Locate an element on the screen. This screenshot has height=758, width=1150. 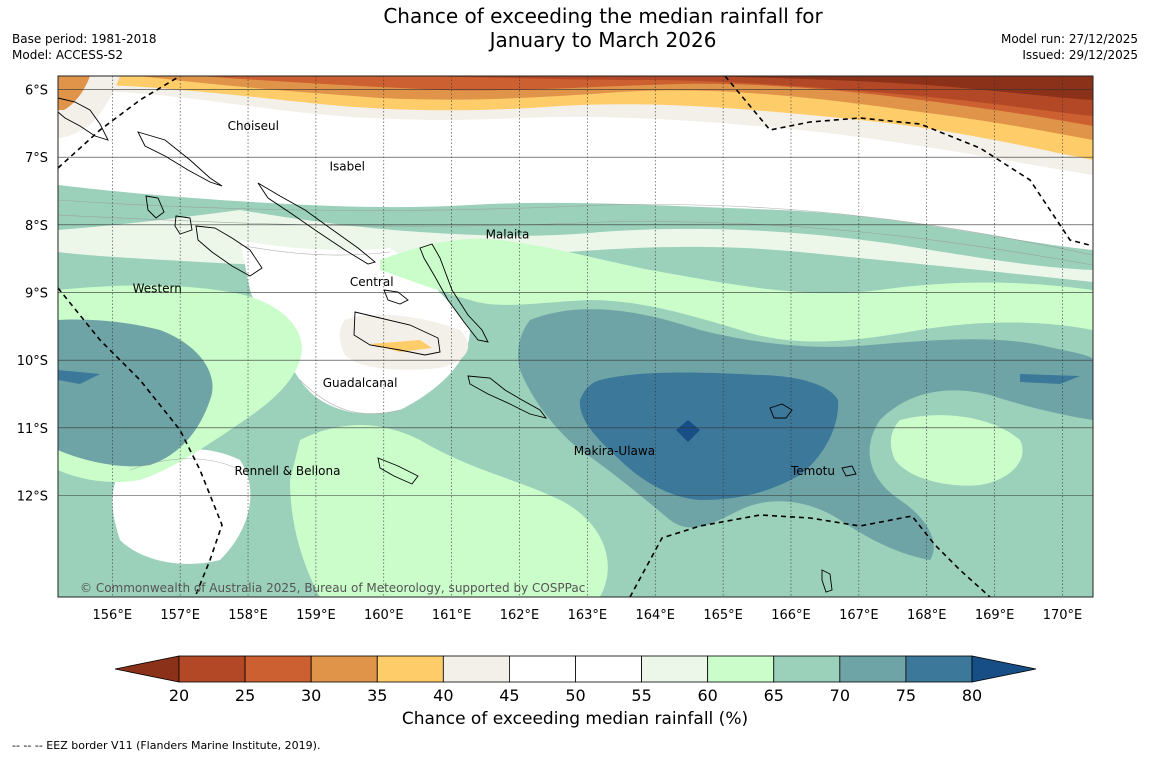
lon-tick-label: 163°E is located at coordinates (588, 615).